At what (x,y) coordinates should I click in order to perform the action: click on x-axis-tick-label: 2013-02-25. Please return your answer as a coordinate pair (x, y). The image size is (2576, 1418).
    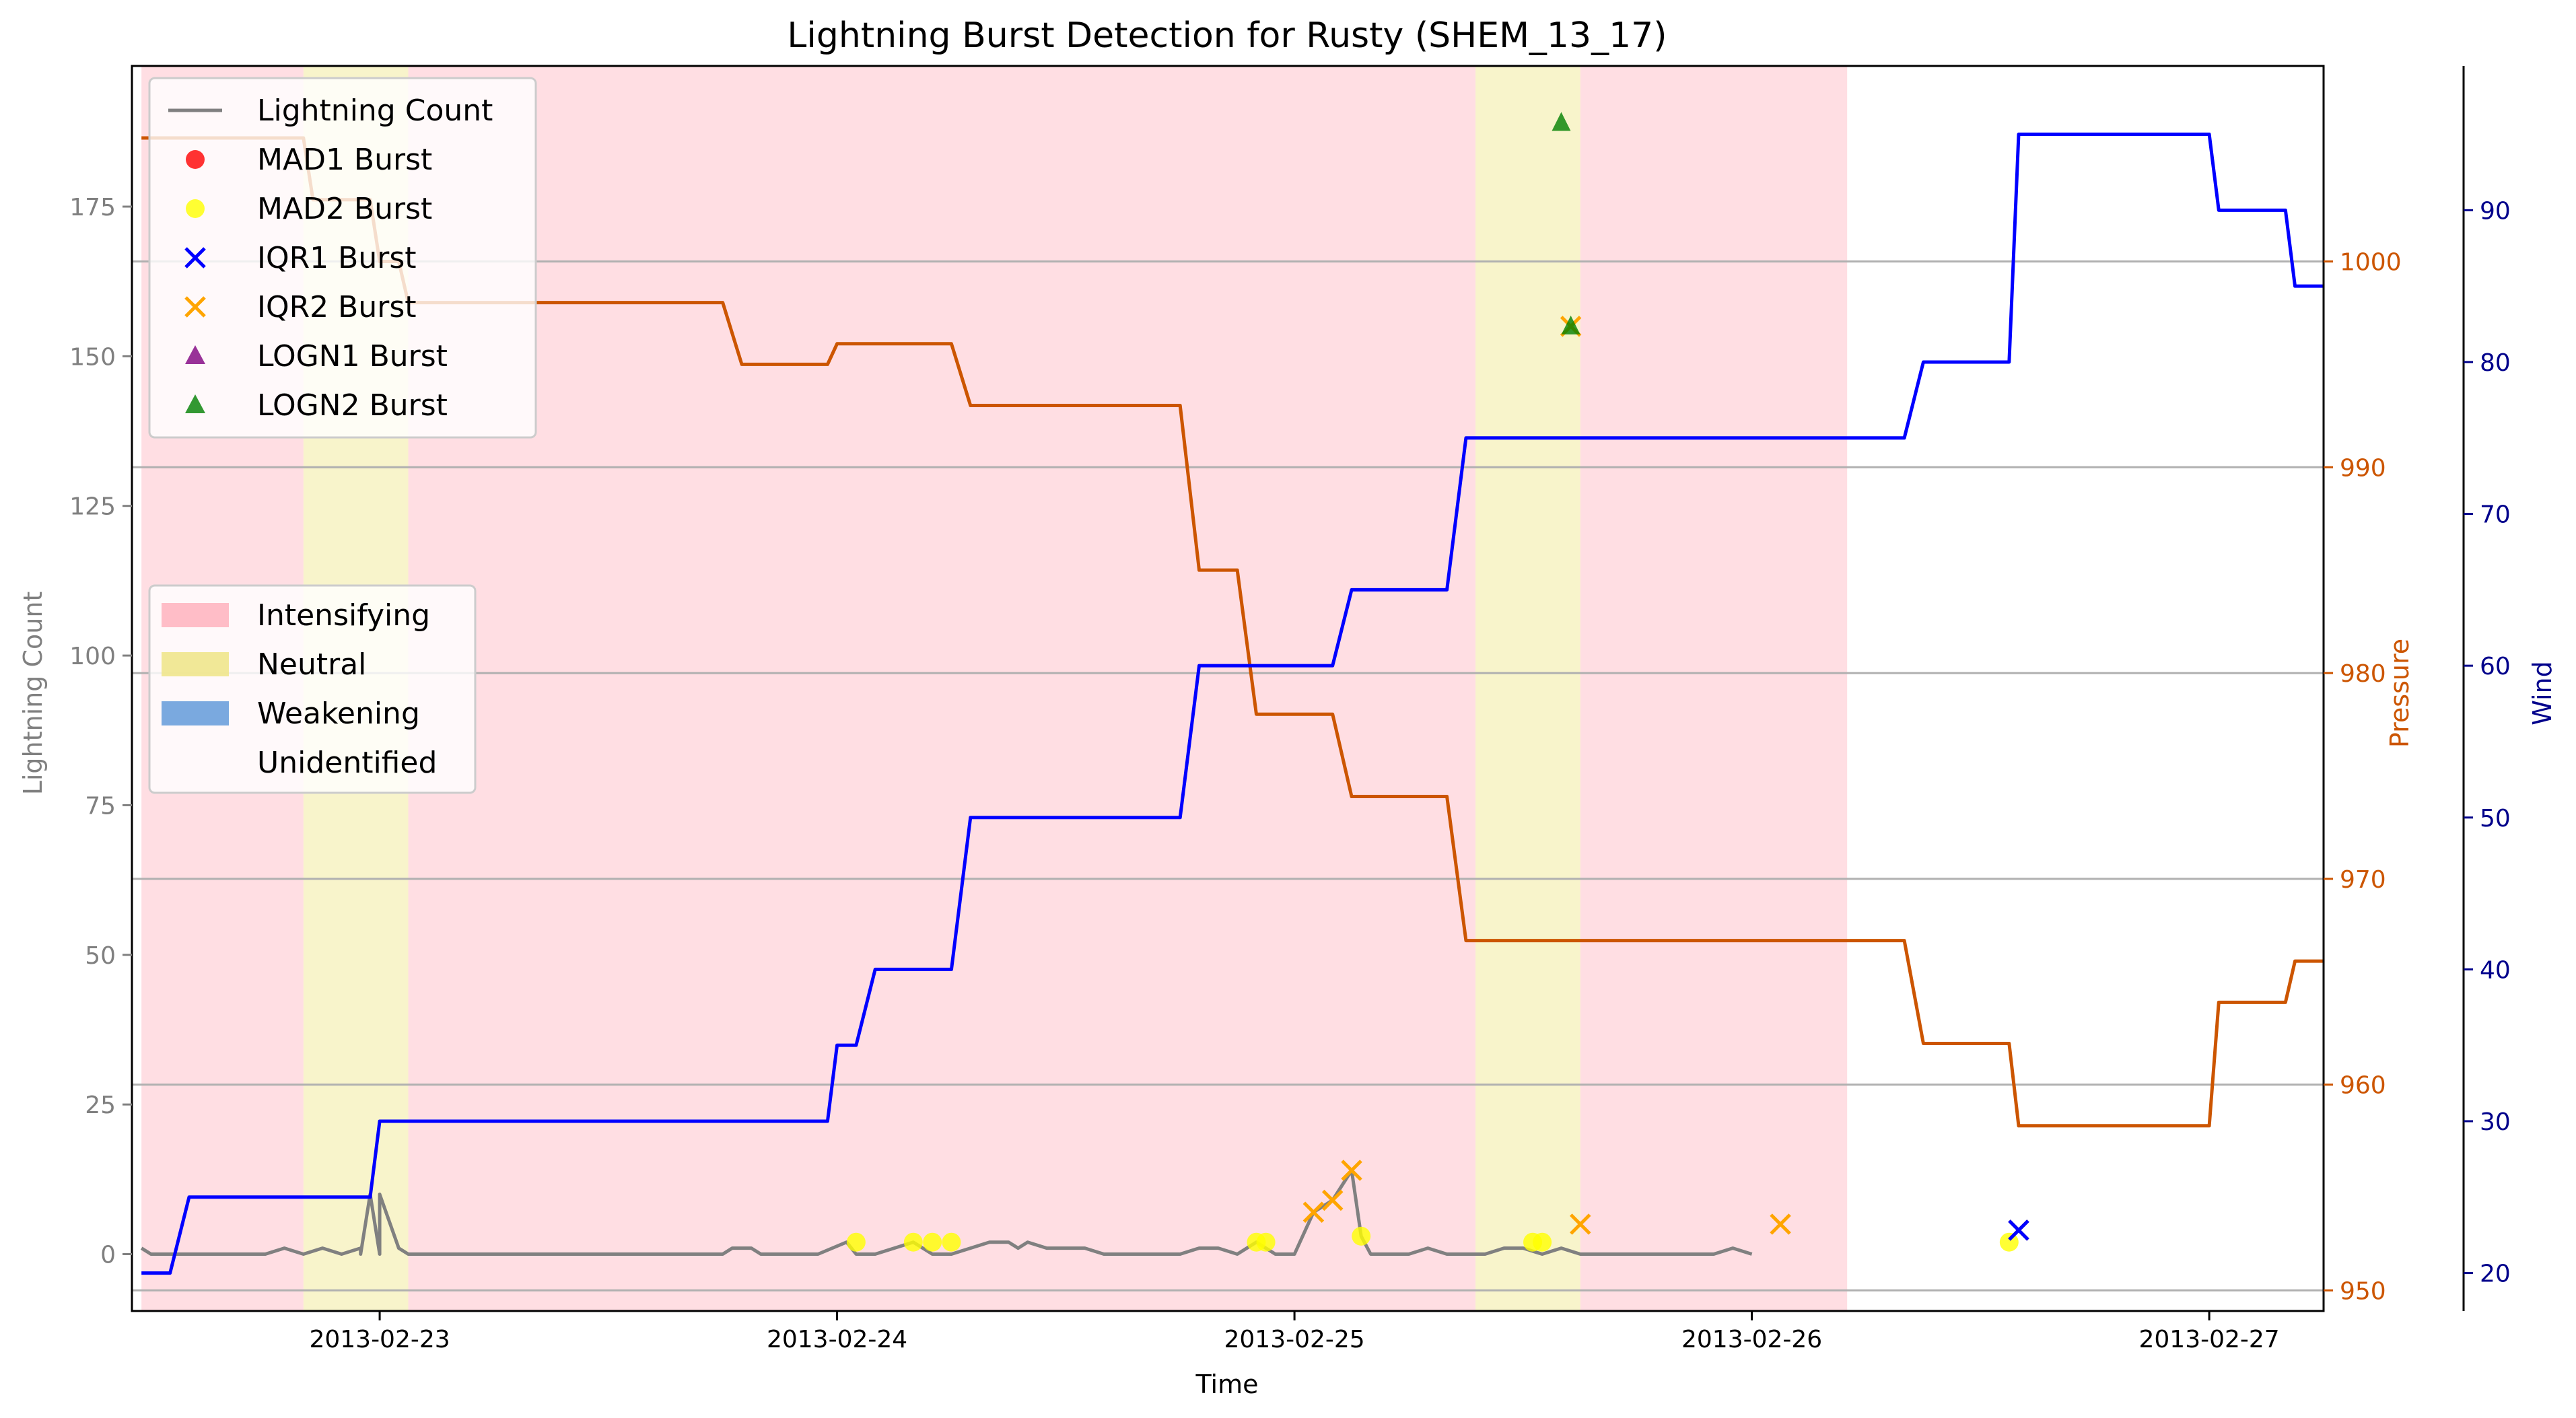
    Looking at the image, I should click on (1294, 1339).